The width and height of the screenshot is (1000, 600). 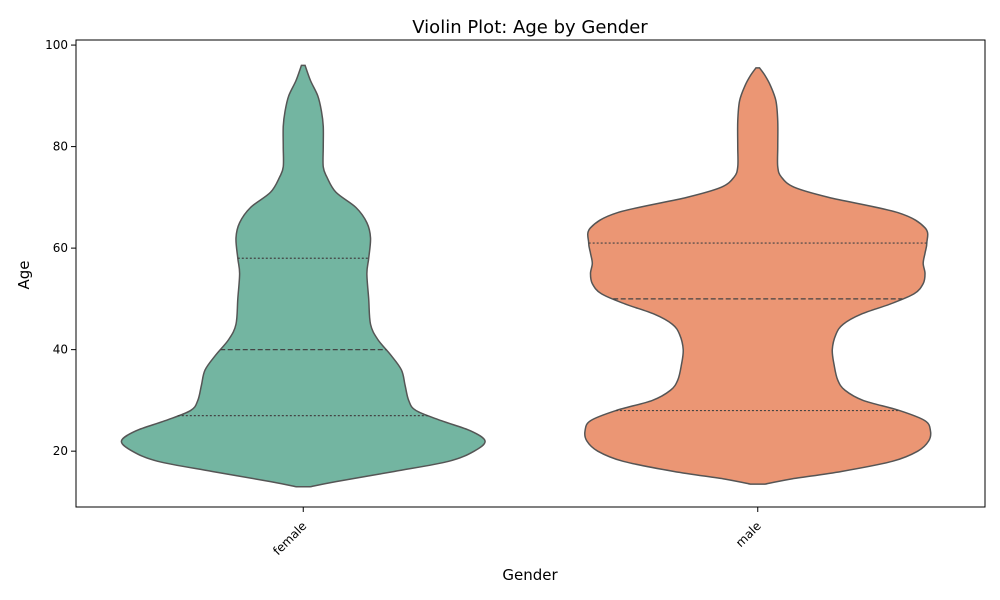 I want to click on y-tick-label: 20, so click(x=60, y=451).